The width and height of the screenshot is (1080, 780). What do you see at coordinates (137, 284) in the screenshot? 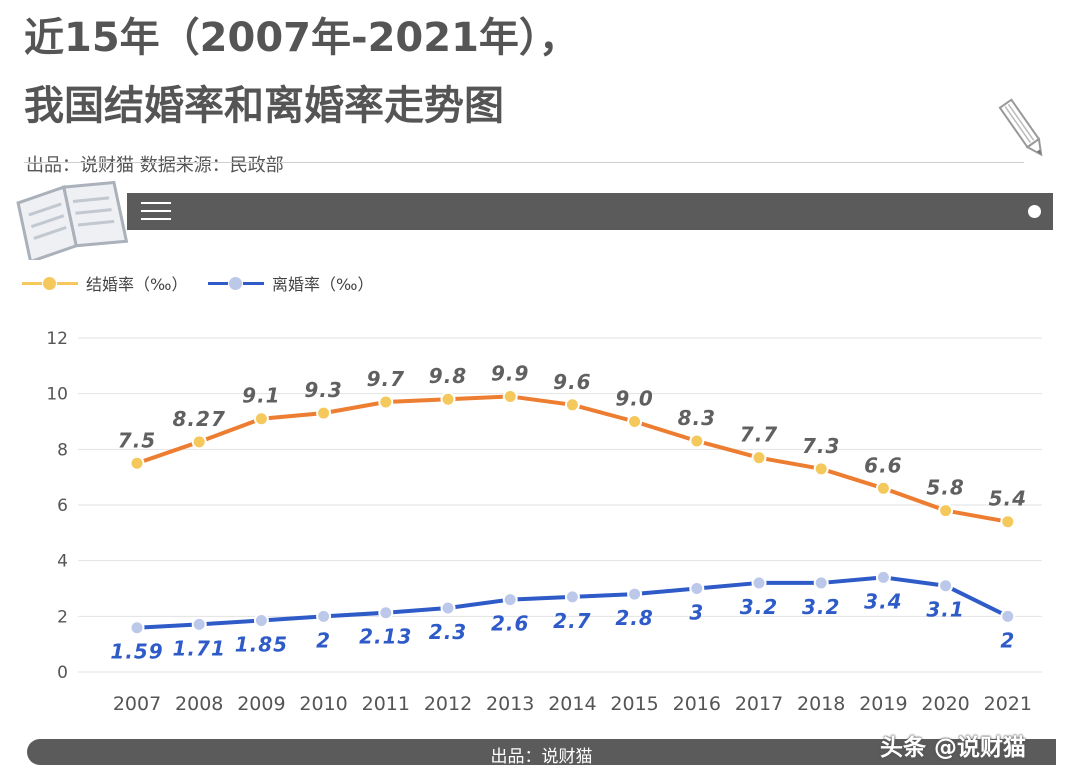
I see `legend-label-marriage: 结婚率（‰）` at bounding box center [137, 284].